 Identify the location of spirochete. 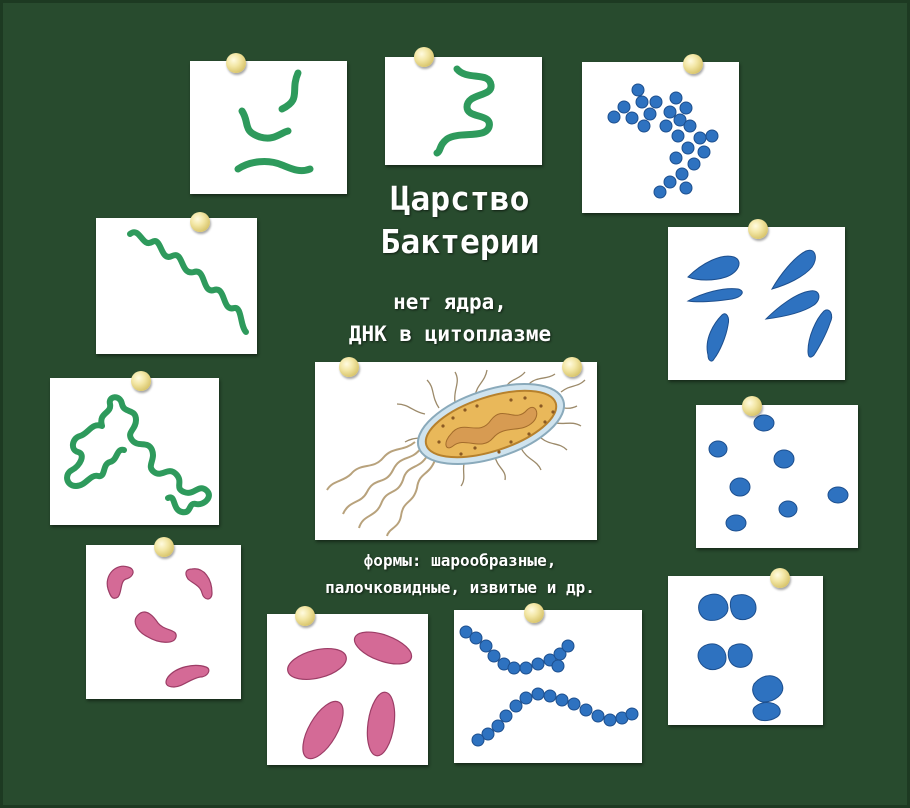
(188, 282).